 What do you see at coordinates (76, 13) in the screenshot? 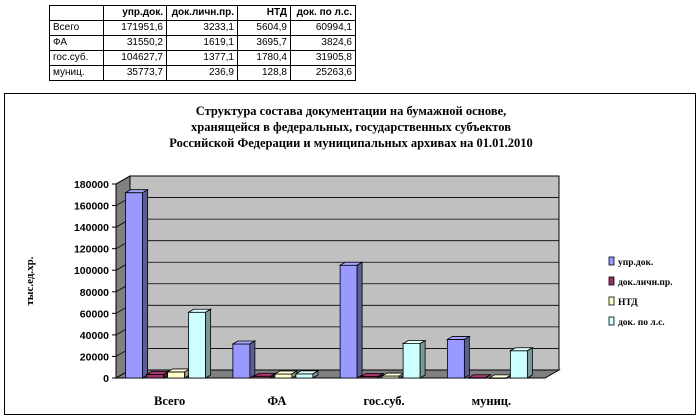
I see `table-header-empty` at bounding box center [76, 13].